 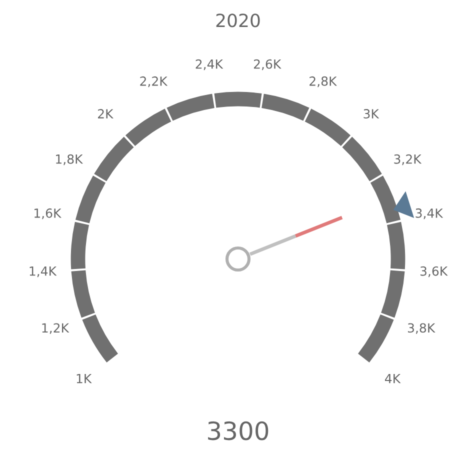 I want to click on text: 1,4K, so click(x=43, y=272).